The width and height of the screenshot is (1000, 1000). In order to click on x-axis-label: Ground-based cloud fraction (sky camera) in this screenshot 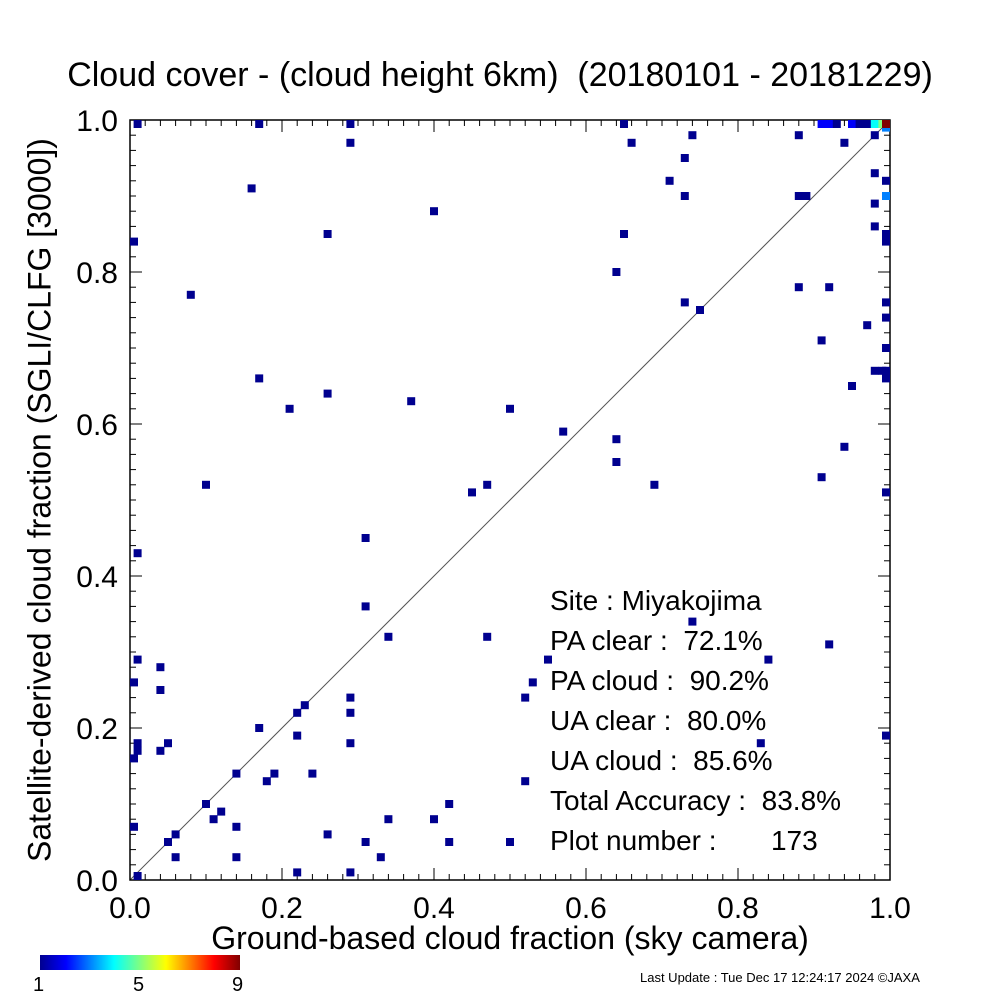, I will do `click(510, 938)`.